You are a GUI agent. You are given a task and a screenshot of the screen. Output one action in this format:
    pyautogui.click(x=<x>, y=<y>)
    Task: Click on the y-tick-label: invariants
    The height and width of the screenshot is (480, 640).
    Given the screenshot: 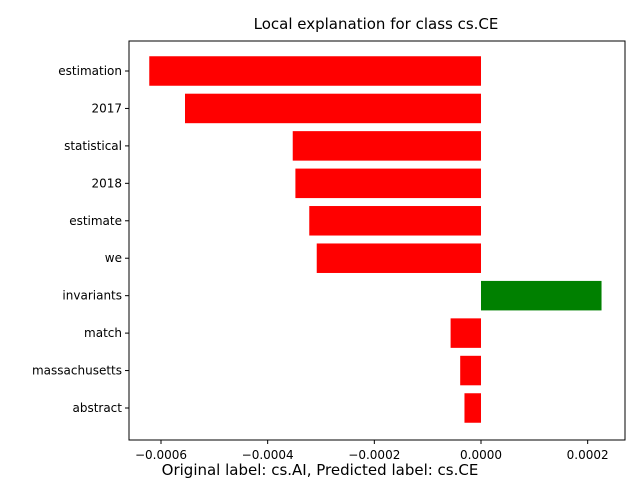 What is the action you would take?
    pyautogui.click(x=92, y=296)
    